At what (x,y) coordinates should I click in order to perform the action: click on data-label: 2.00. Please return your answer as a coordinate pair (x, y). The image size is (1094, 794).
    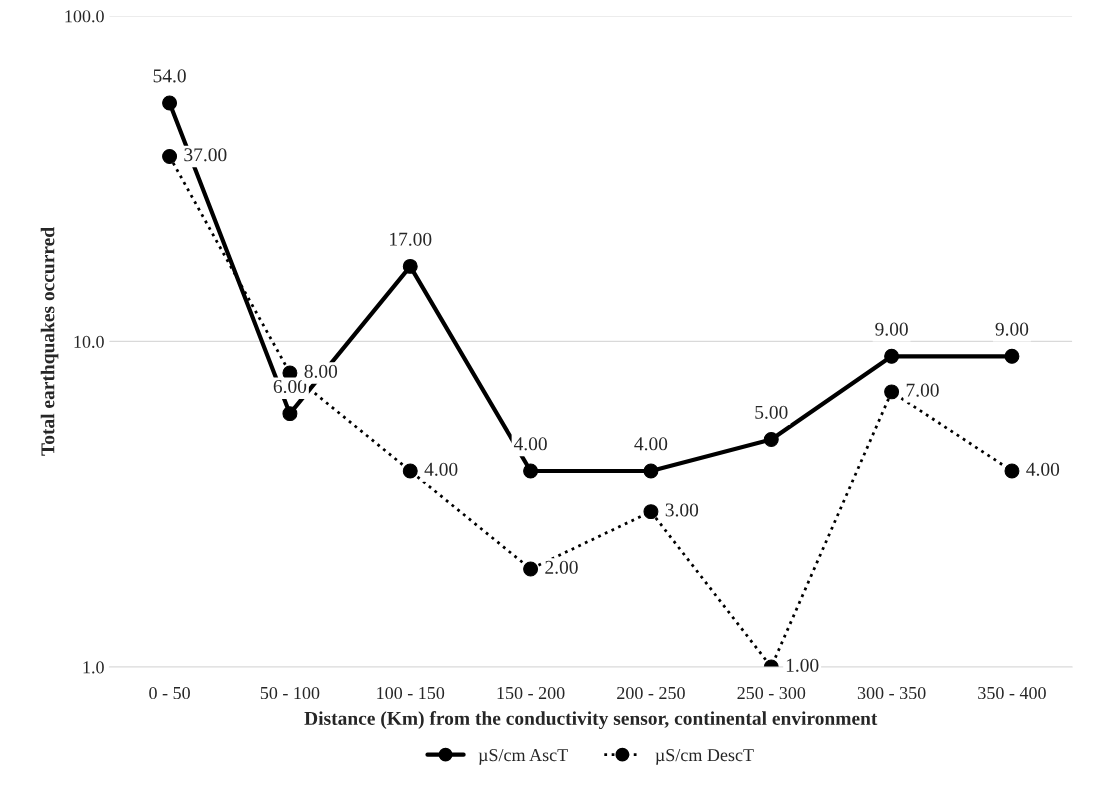
    Looking at the image, I should click on (561, 567).